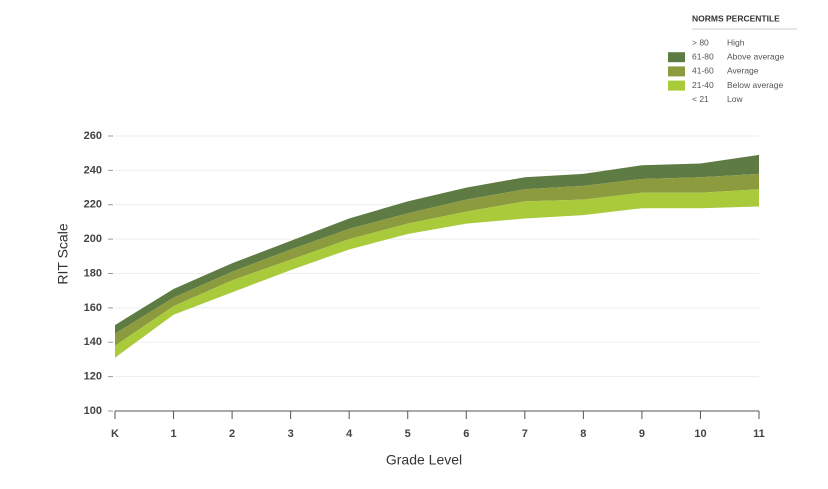 The width and height of the screenshot is (828, 489). Describe the element at coordinates (466, 434) in the screenshot. I see `x-tick-label: 6` at that location.